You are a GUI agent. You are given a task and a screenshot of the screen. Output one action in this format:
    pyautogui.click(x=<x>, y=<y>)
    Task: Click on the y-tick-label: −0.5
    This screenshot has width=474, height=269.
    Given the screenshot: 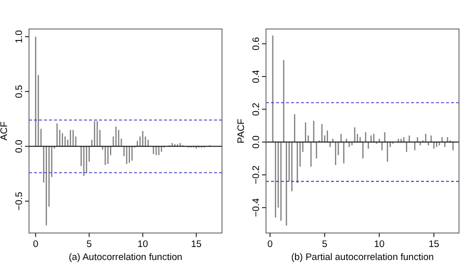 What is the action you would take?
    pyautogui.click(x=19, y=201)
    